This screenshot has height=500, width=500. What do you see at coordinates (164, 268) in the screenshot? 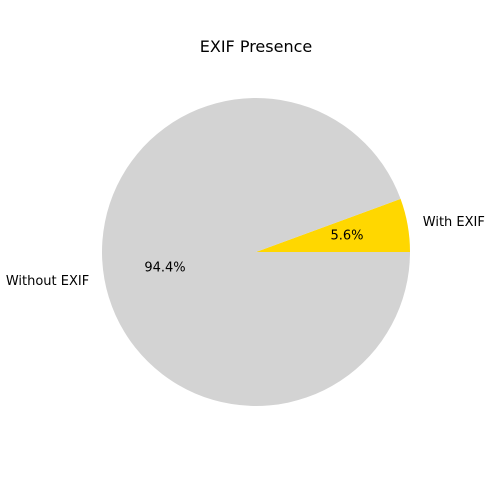
I see `slice-value-label-without-exif: 94.4%` at bounding box center [164, 268].